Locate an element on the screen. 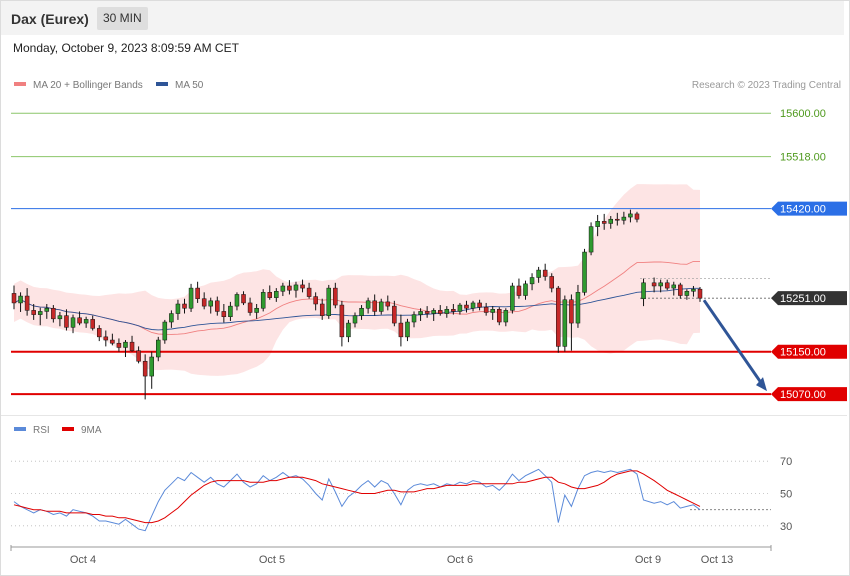 The height and width of the screenshot is (576, 850). x-tick-label: Oct 5 is located at coordinates (272, 560).